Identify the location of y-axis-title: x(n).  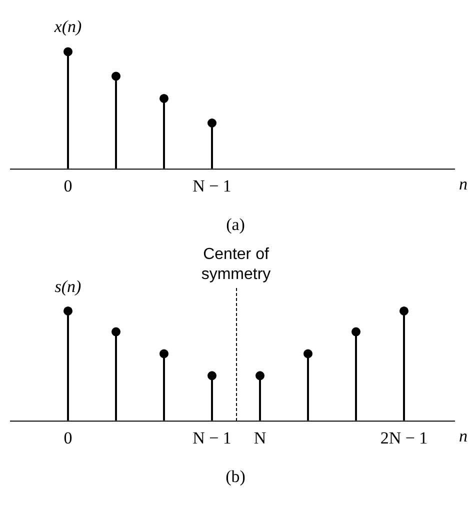
(67, 26).